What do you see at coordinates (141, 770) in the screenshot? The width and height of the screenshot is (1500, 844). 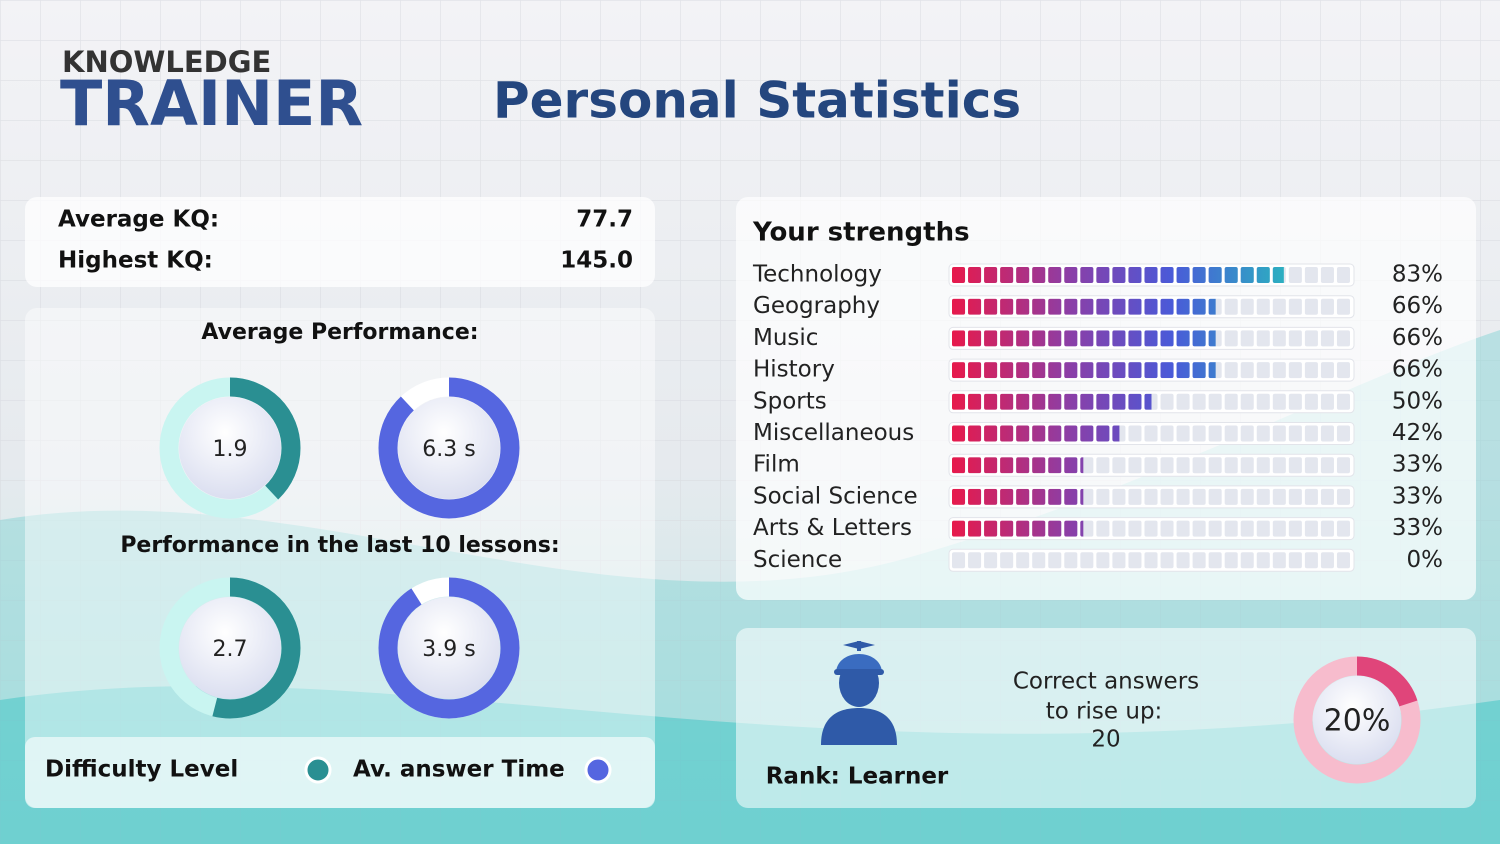 I see `legend-label: Difficulty Level` at bounding box center [141, 770].